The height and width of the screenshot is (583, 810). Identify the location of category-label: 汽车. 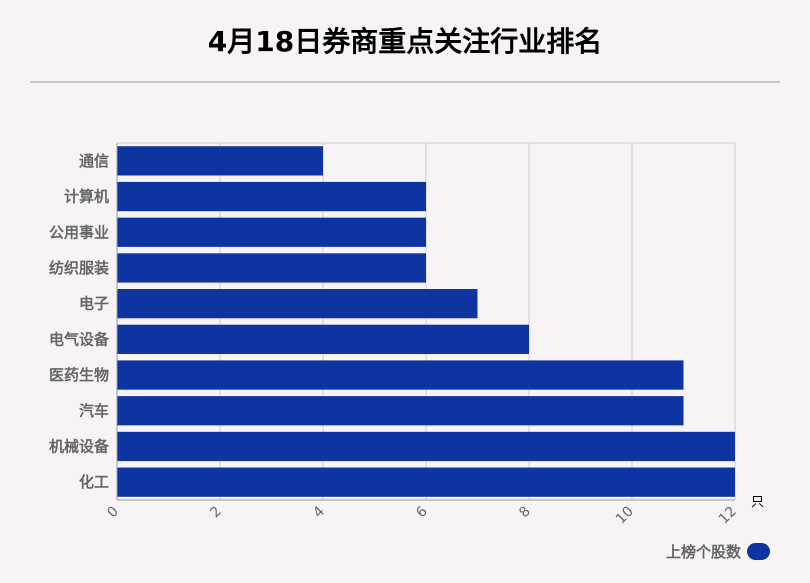
(94, 411).